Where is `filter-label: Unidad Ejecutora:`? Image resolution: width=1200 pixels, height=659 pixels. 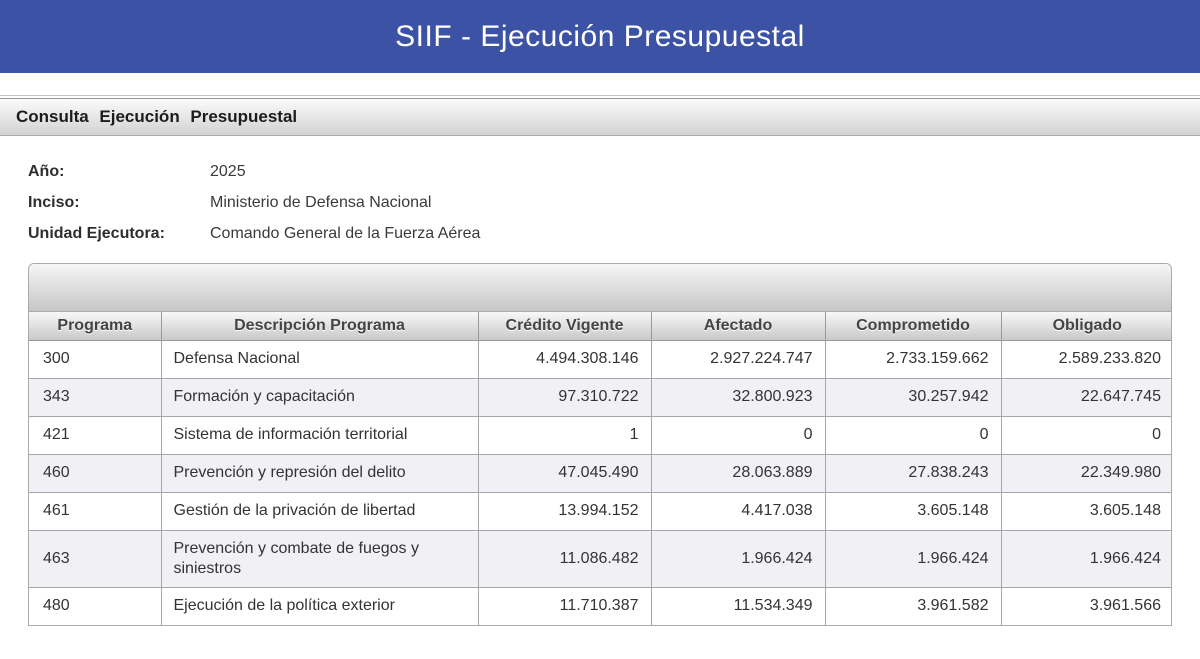
filter-label: Unidad Ejecutora: is located at coordinates (96, 233).